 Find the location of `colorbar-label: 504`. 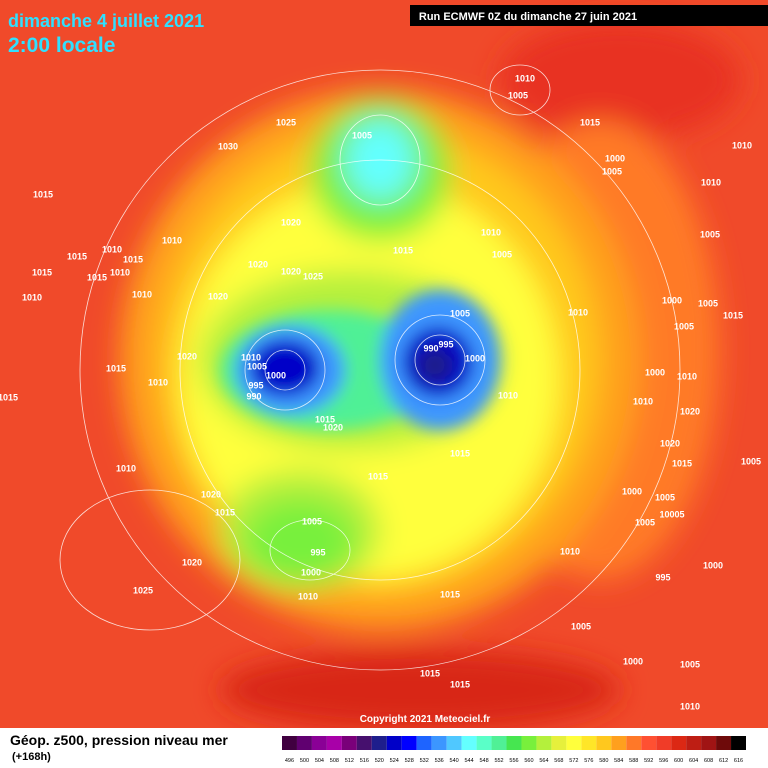

colorbar-label: 504 is located at coordinates (319, 761).